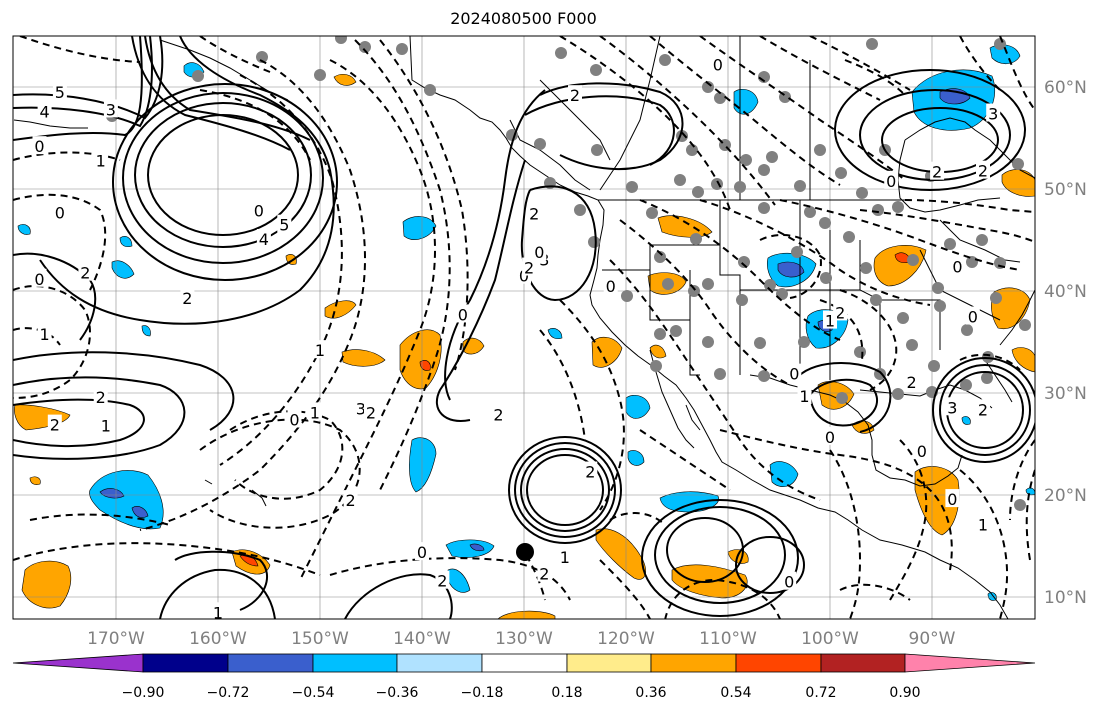 The height and width of the screenshot is (712, 1105). I want to click on lon-label: 130°W, so click(524, 639).